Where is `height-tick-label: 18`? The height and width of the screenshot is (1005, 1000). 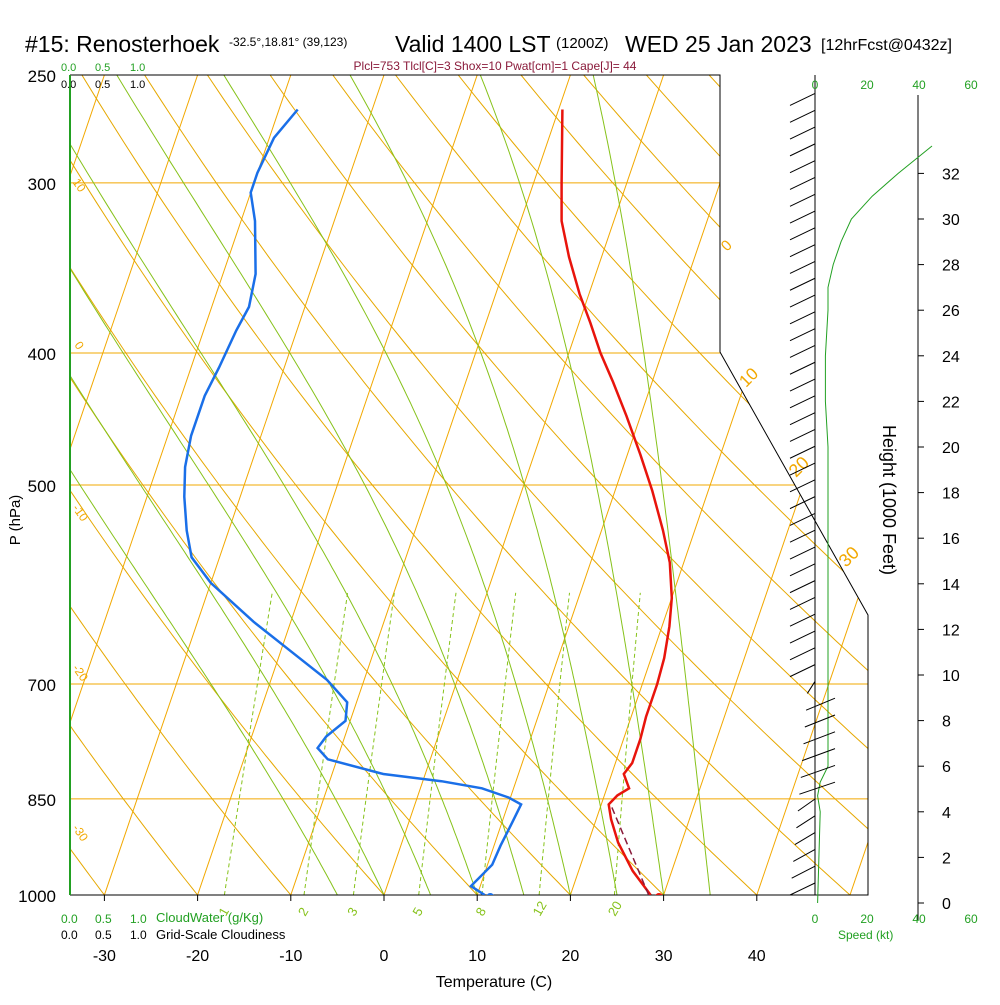 height-tick-label: 18 is located at coordinates (951, 494).